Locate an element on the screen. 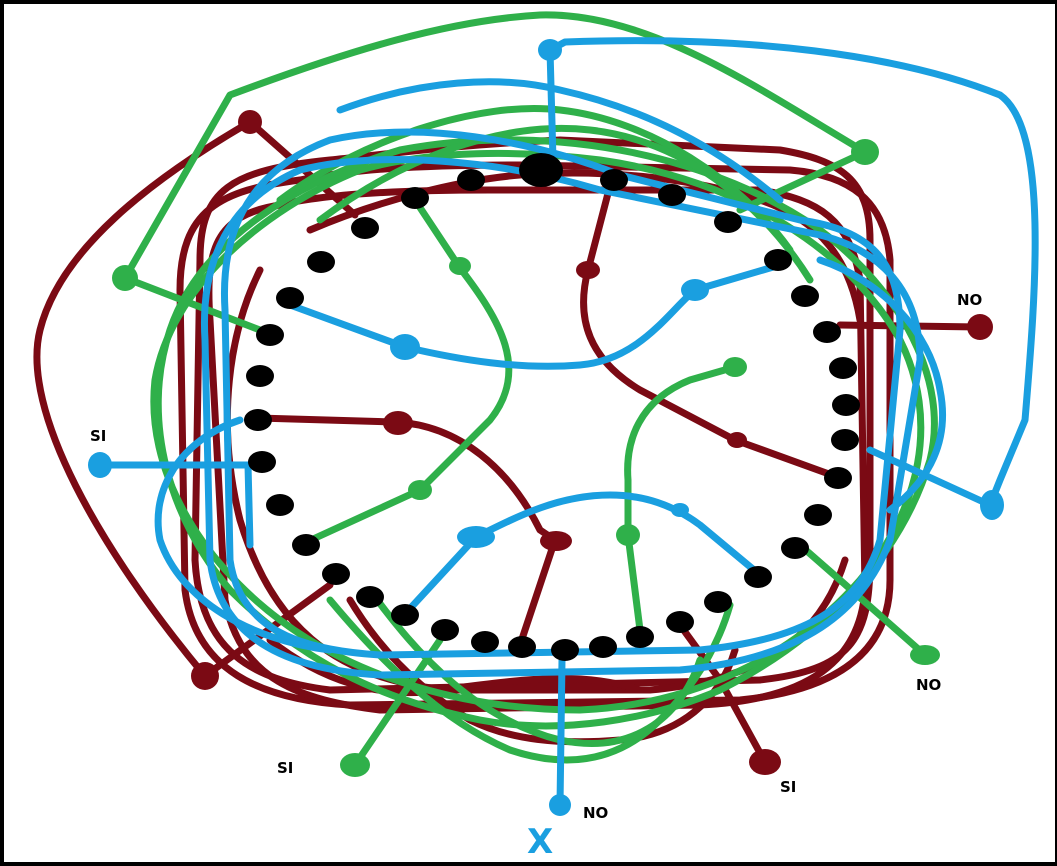  blue-terminal-no is located at coordinates (560, 805).